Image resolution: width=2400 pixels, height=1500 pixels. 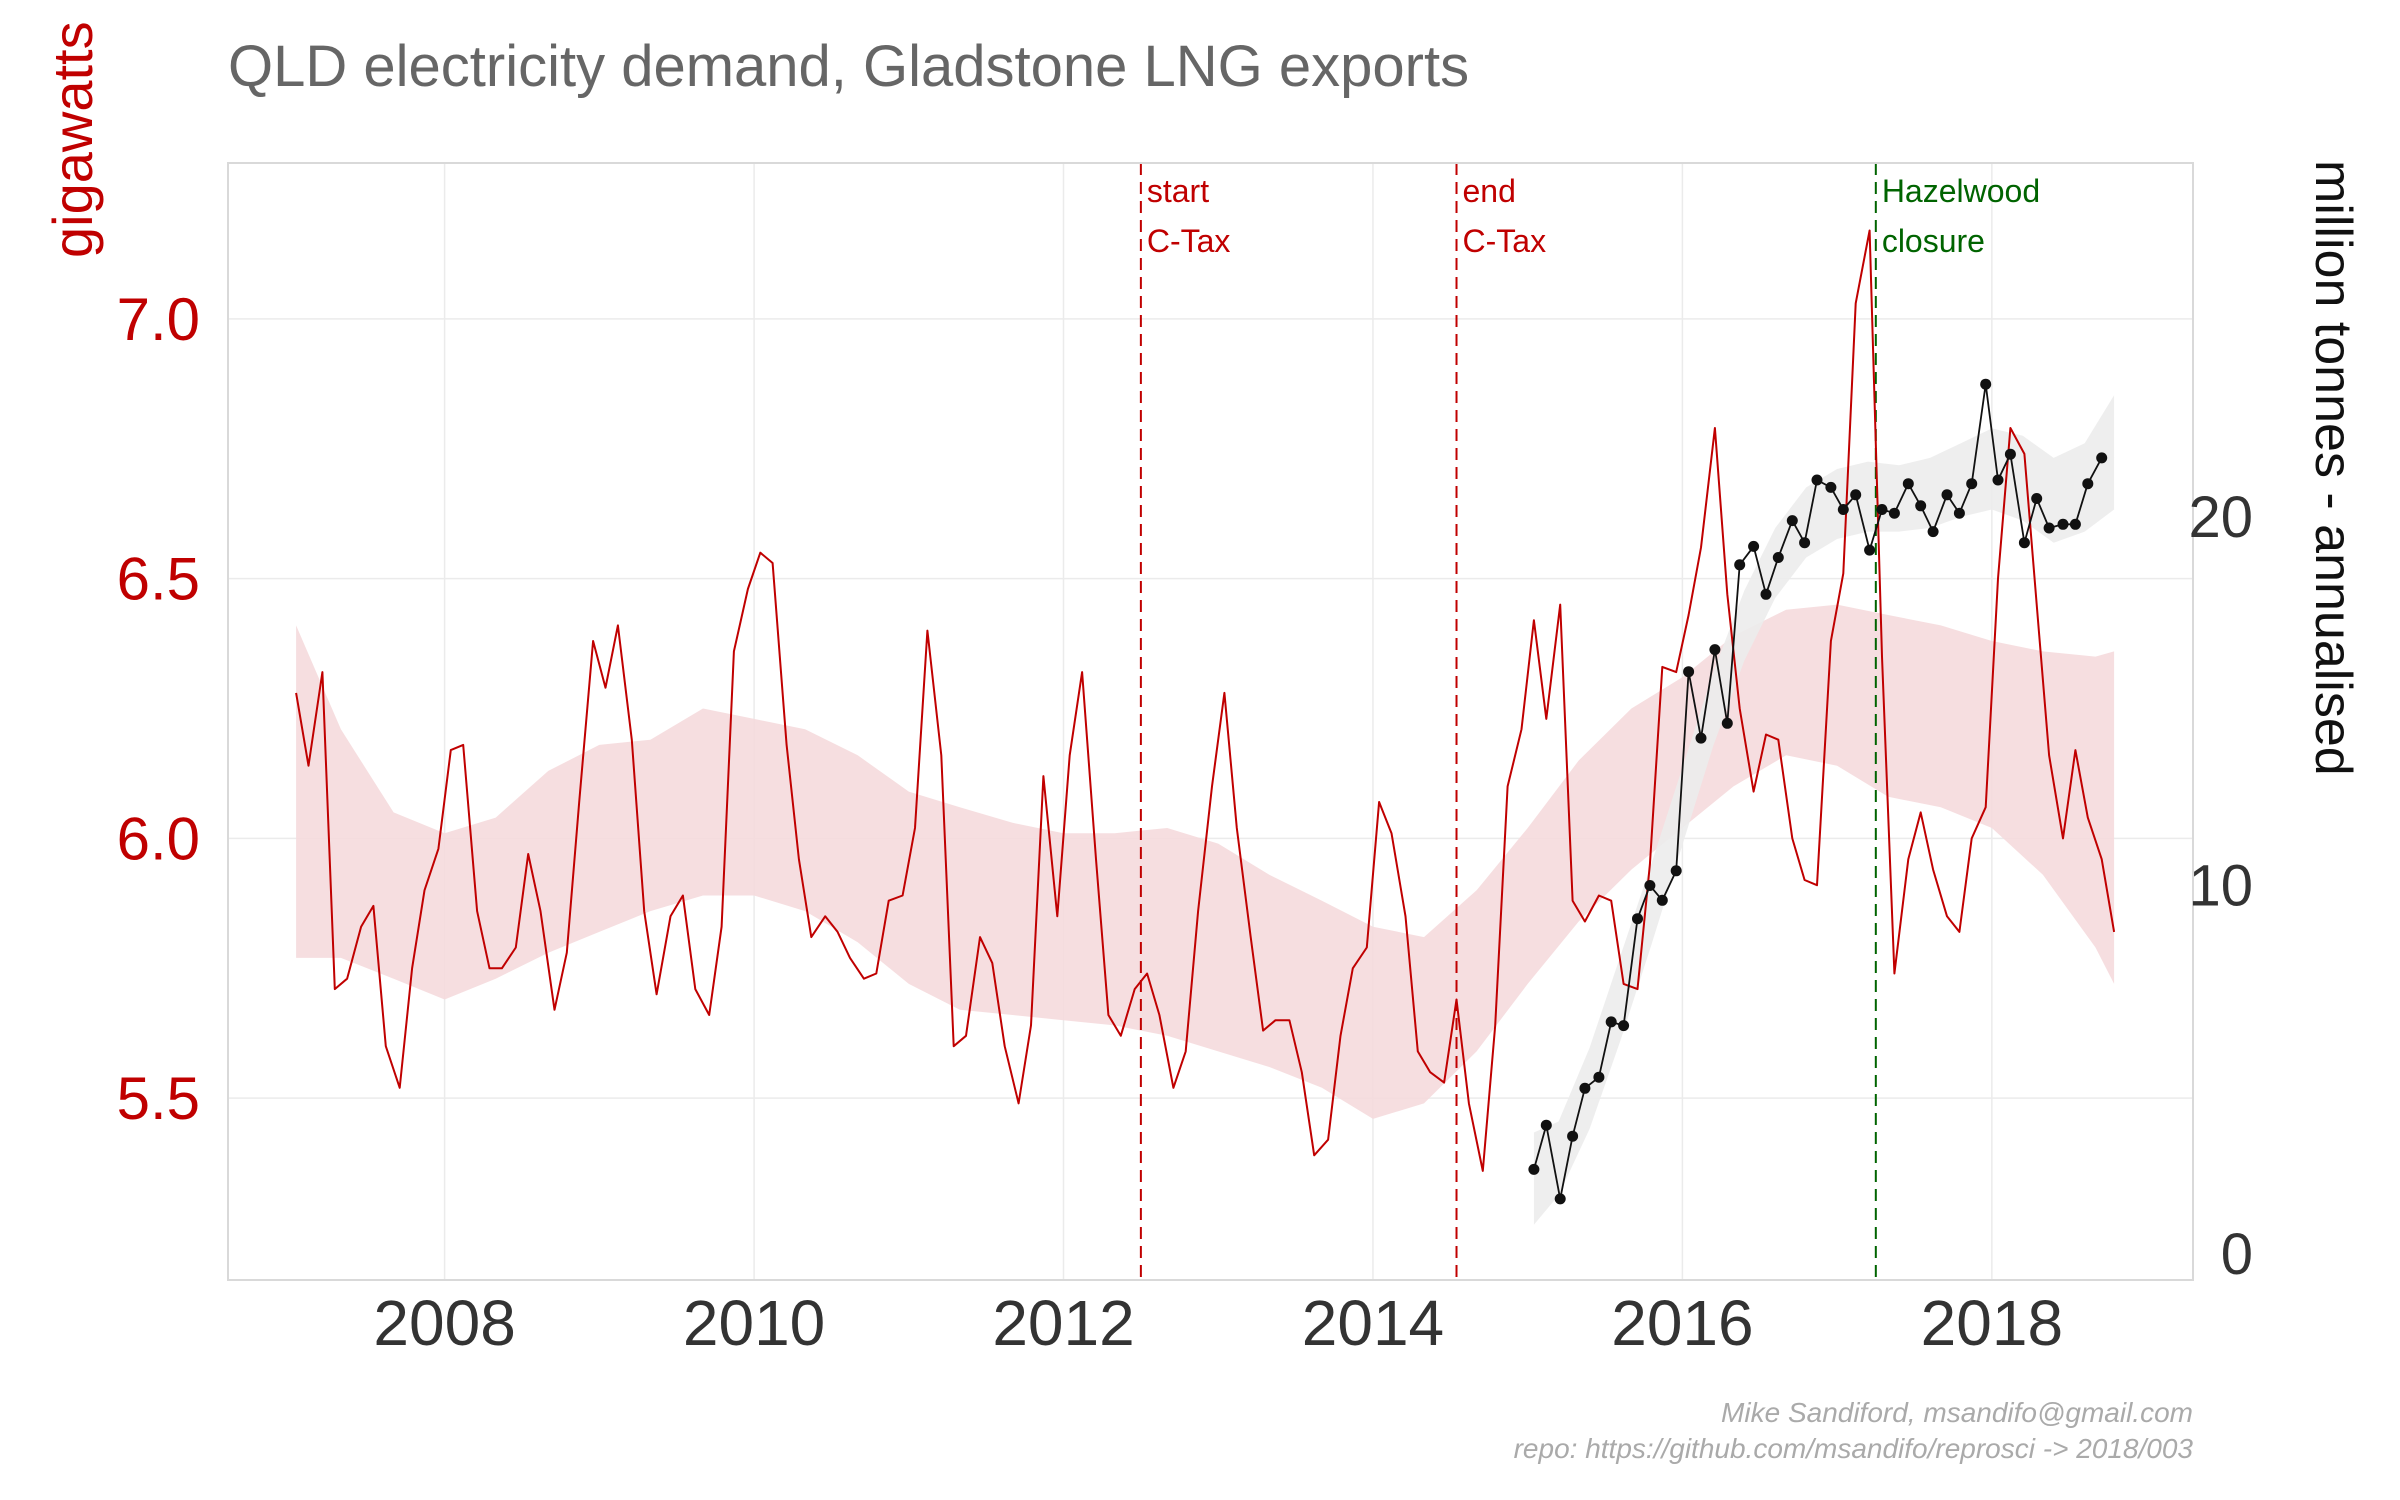 I want to click on event-label-0-0: start, so click(x=1178, y=191).